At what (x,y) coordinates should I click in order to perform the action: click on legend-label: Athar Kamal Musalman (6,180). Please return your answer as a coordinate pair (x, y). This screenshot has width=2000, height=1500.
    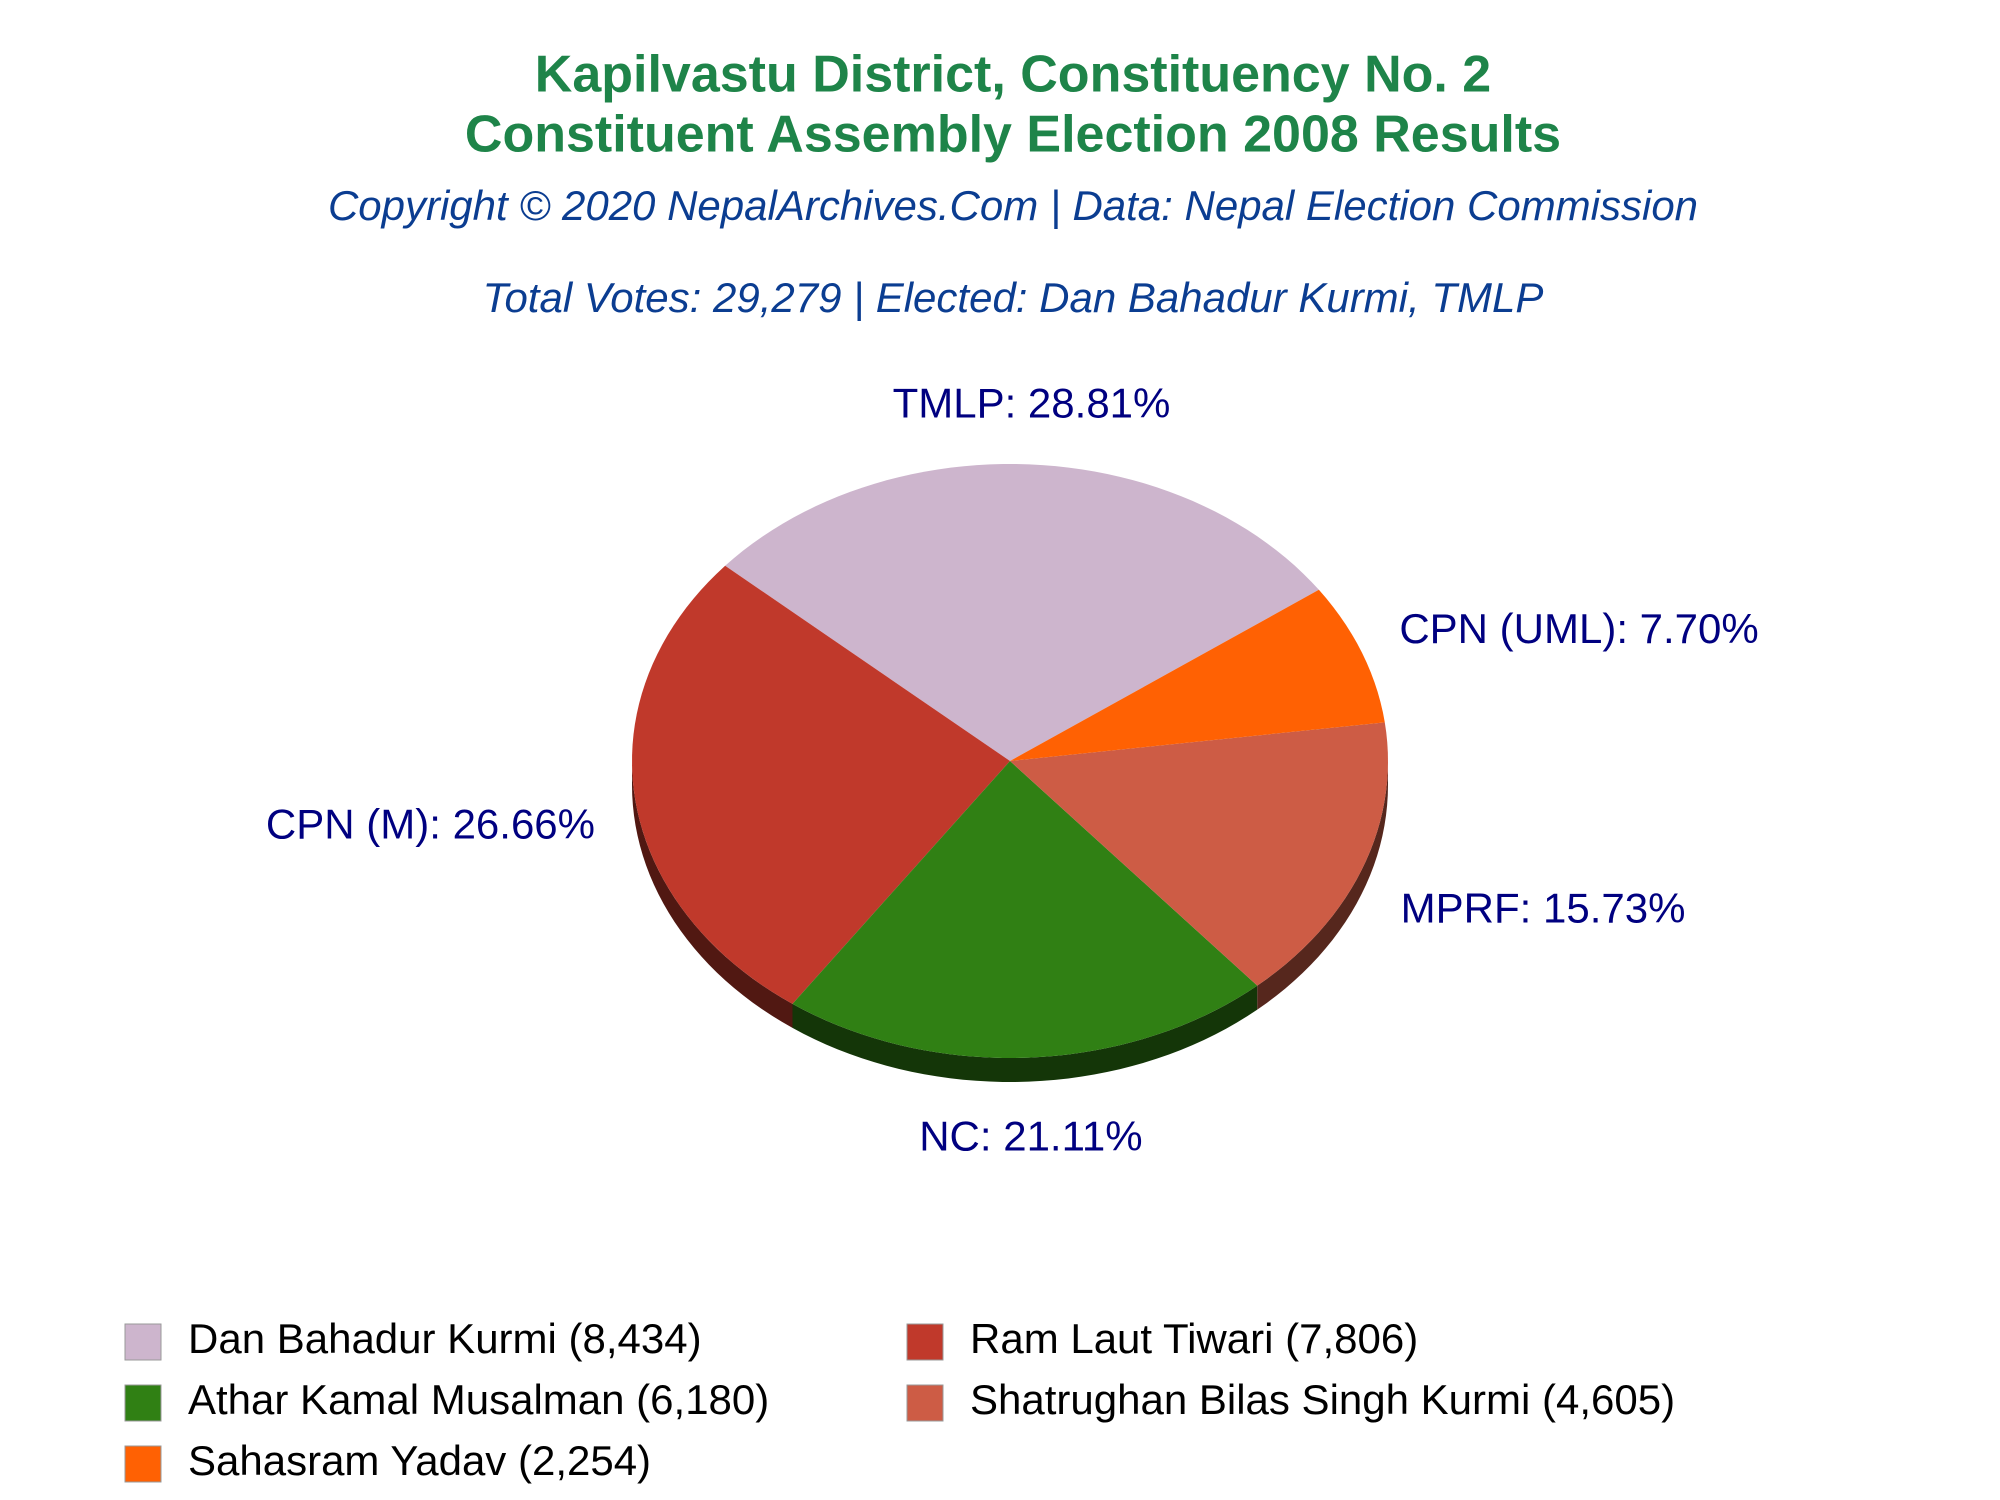
    Looking at the image, I should click on (478, 1399).